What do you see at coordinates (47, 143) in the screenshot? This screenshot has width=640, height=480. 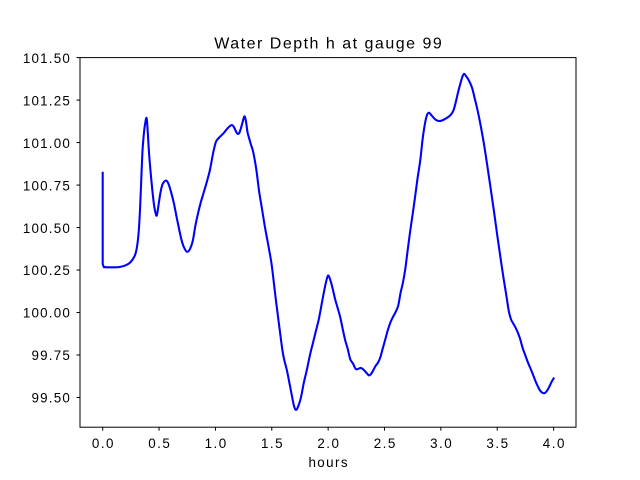 I see `svg-text: 101.00` at bounding box center [47, 143].